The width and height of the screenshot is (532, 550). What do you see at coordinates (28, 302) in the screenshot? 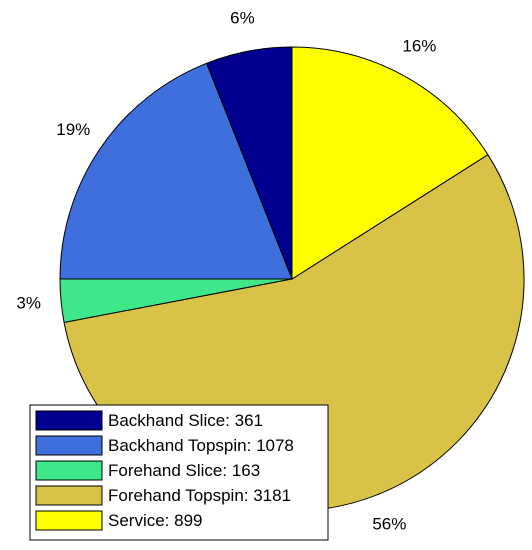
I see `slice-label: 3%` at bounding box center [28, 302].